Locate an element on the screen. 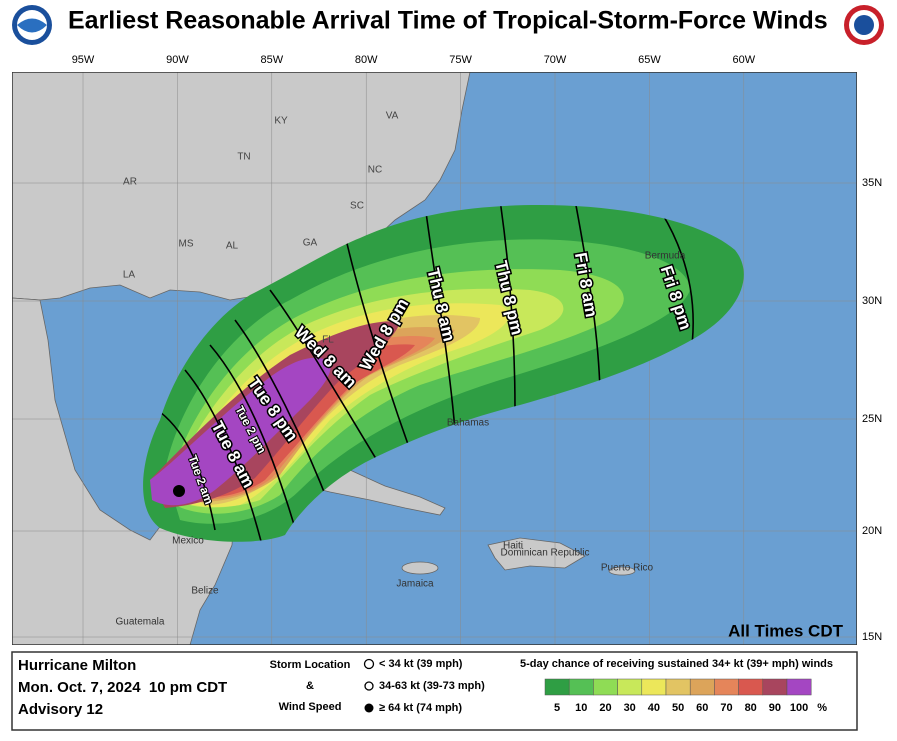 This screenshot has height=741, width=897. scale-label: 50 is located at coordinates (678, 708).